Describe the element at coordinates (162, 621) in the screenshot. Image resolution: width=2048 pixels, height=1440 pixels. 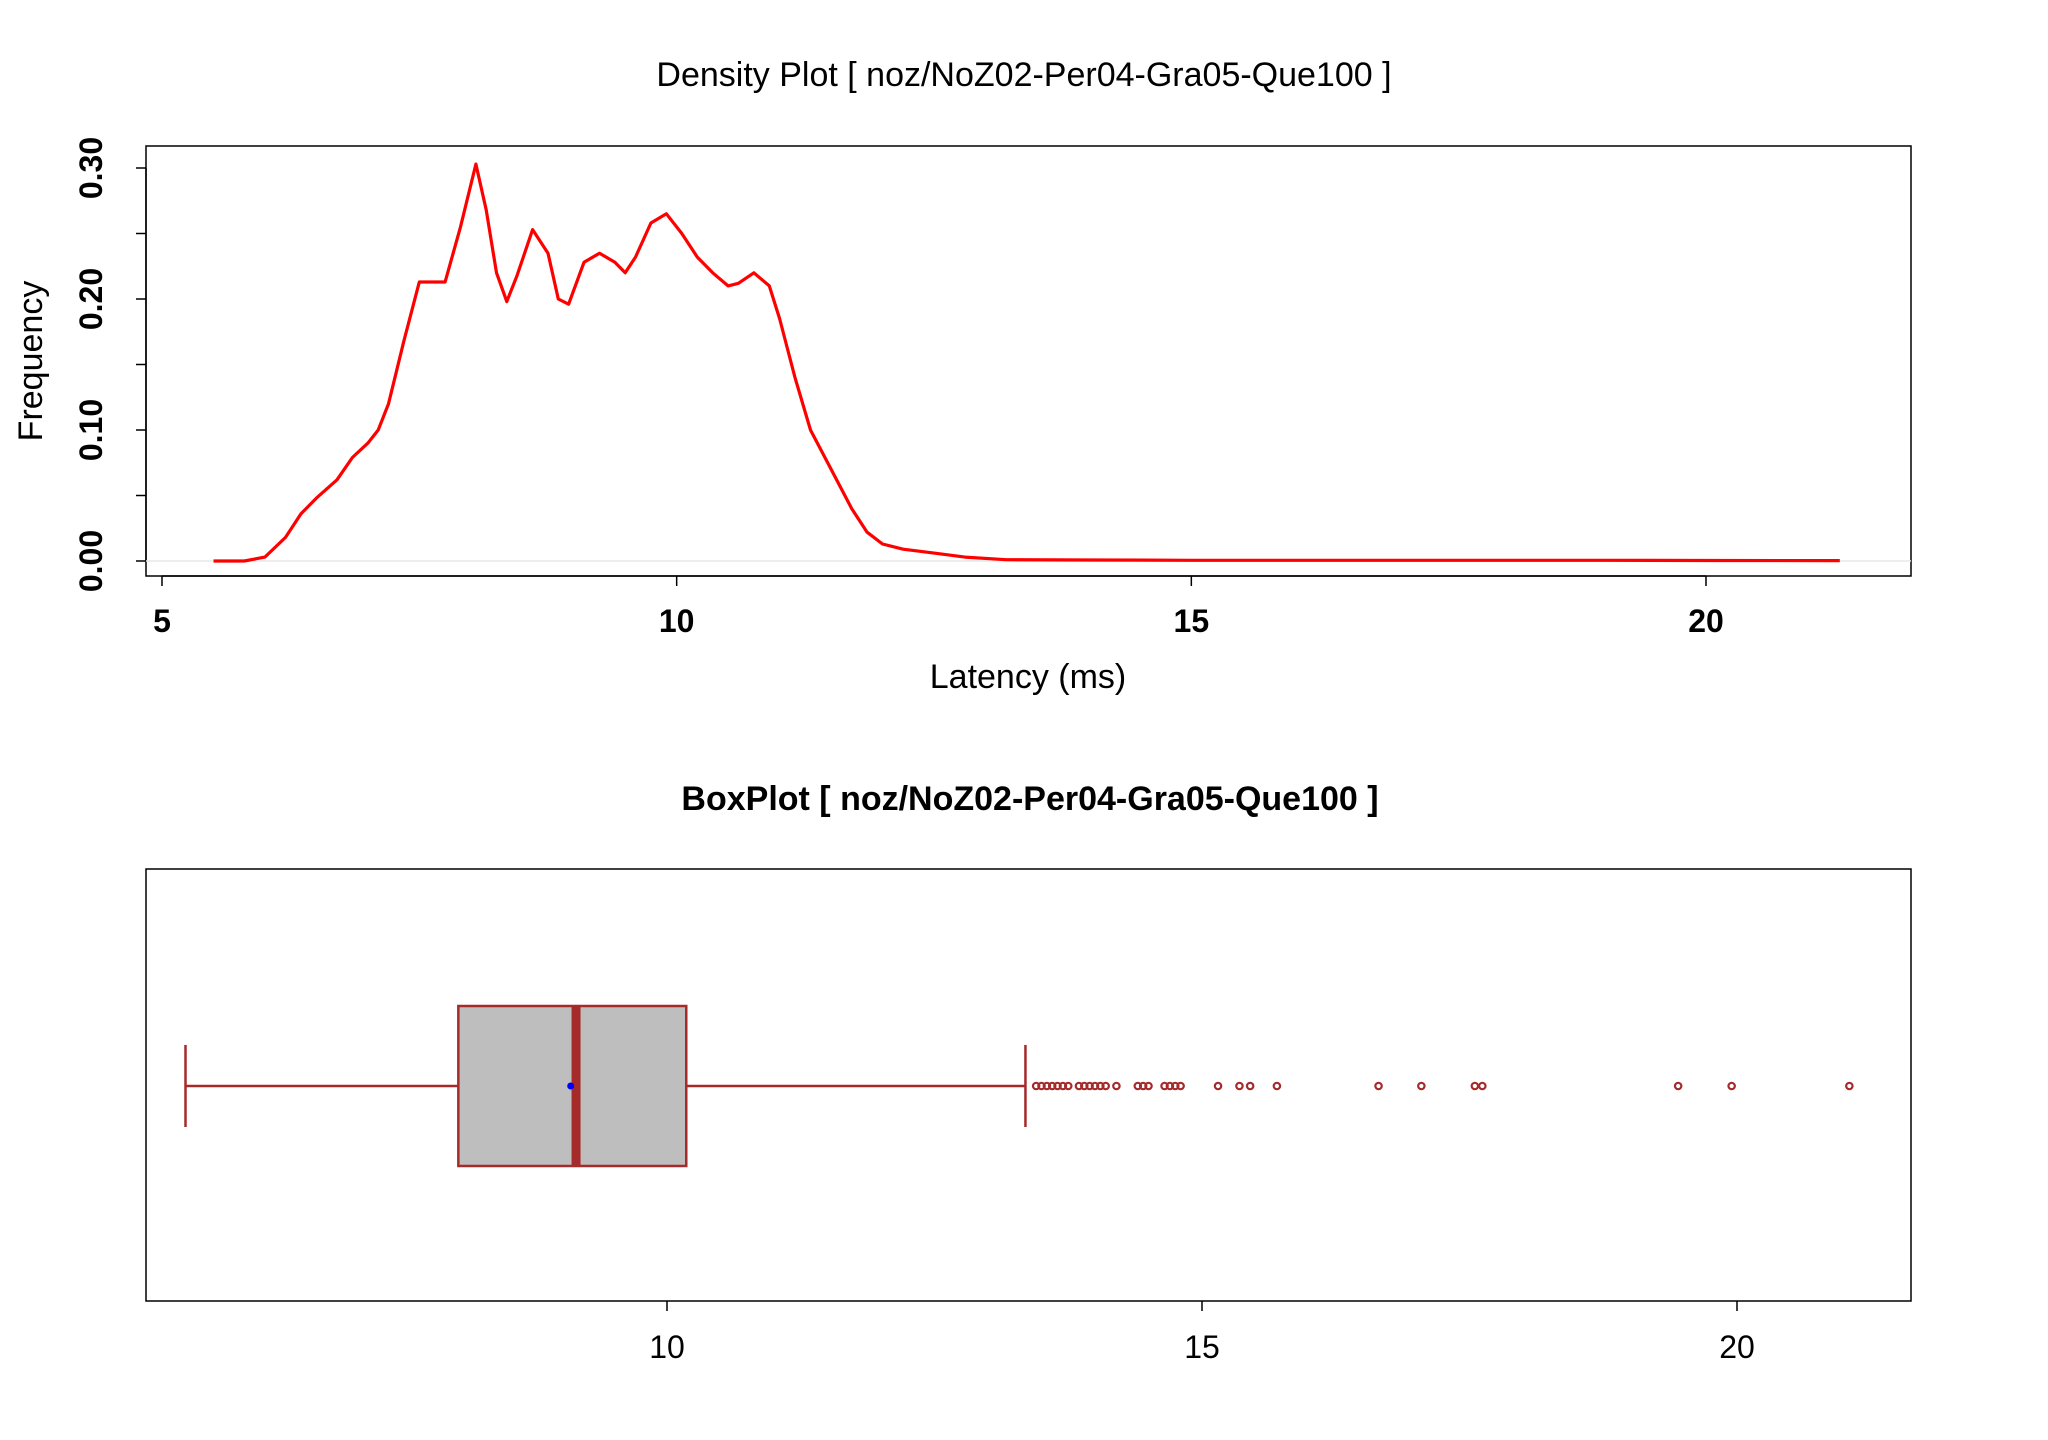
I see `density-x-tick-label: 5` at that location.